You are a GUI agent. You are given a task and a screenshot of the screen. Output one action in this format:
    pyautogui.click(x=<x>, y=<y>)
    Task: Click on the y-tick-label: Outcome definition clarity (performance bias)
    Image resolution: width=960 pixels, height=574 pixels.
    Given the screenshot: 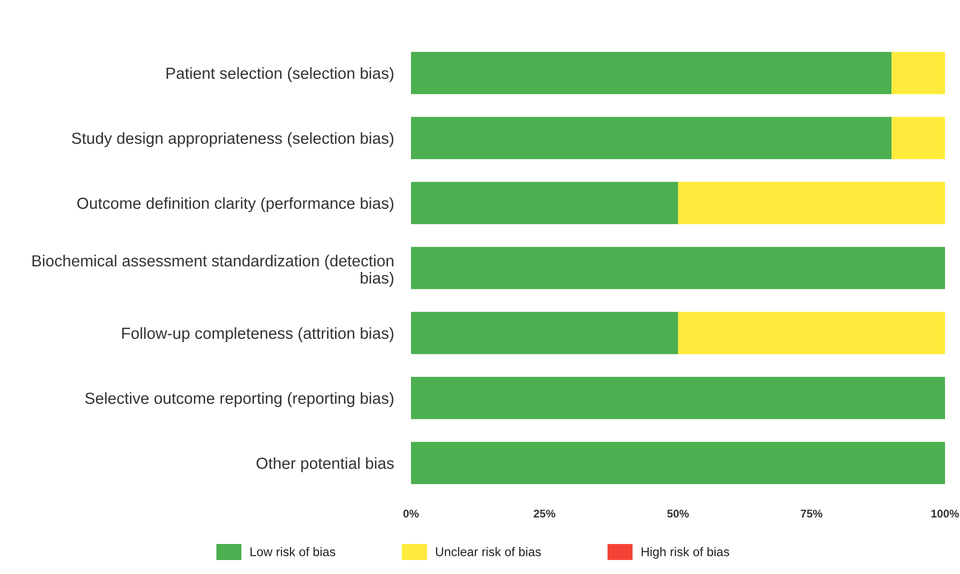 What is the action you would take?
    pyautogui.click(x=235, y=204)
    